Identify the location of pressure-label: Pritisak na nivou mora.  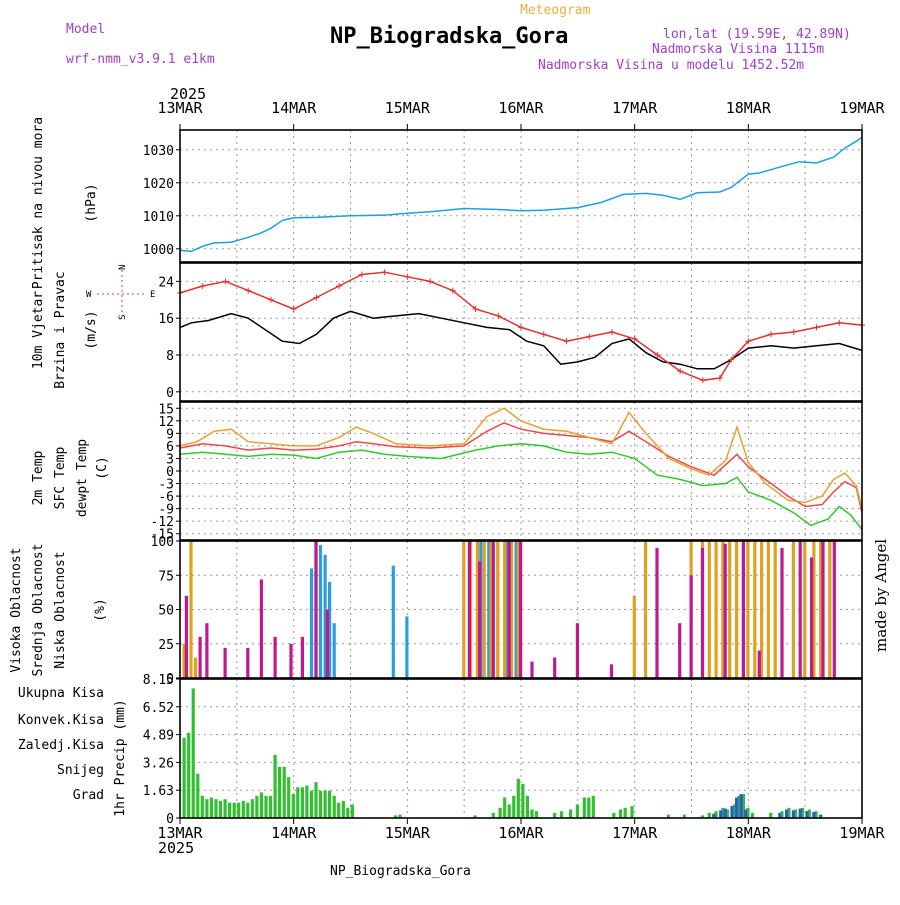
(38, 203).